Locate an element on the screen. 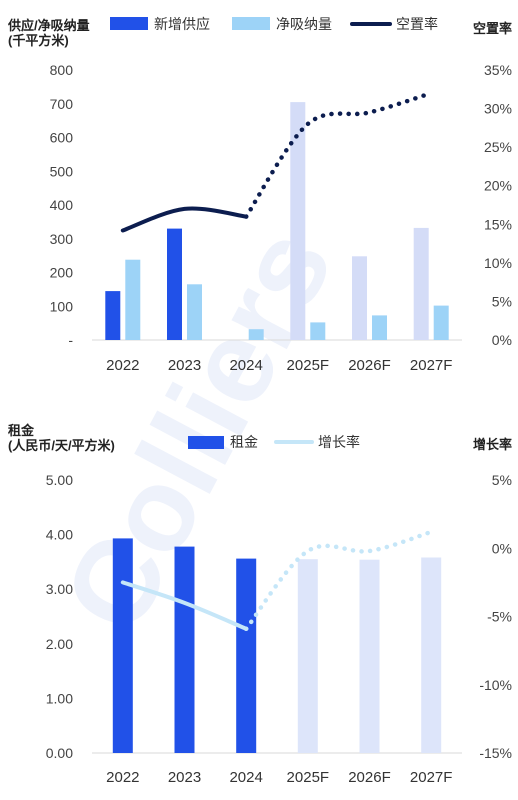 The image size is (518, 800). y-right-tick-label: 35% is located at coordinates (498, 70).